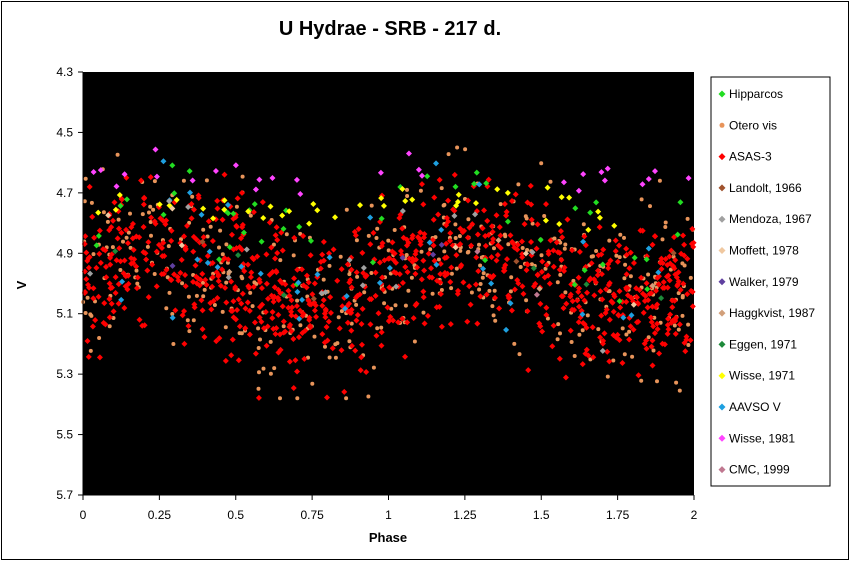 The height and width of the screenshot is (563, 852). What do you see at coordinates (722, 407) in the screenshot?
I see `legend-marker` at bounding box center [722, 407].